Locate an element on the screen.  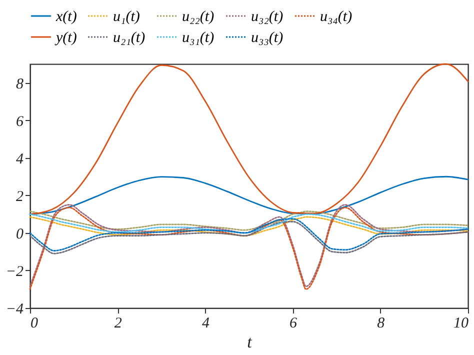
y-tick-label: 0 is located at coordinates (20, 234).